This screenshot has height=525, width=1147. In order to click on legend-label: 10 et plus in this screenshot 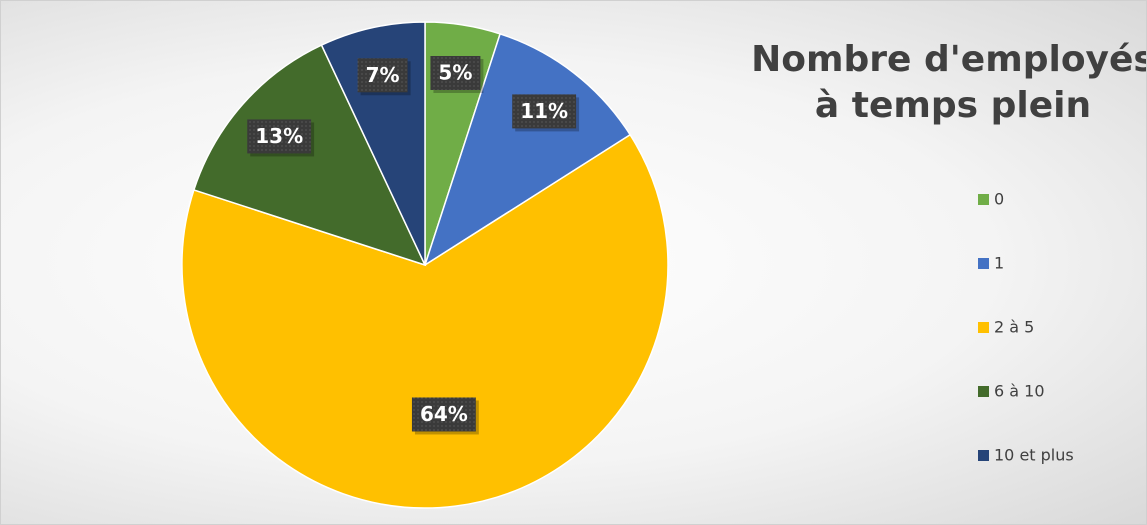, I will do `click(1034, 455)`.